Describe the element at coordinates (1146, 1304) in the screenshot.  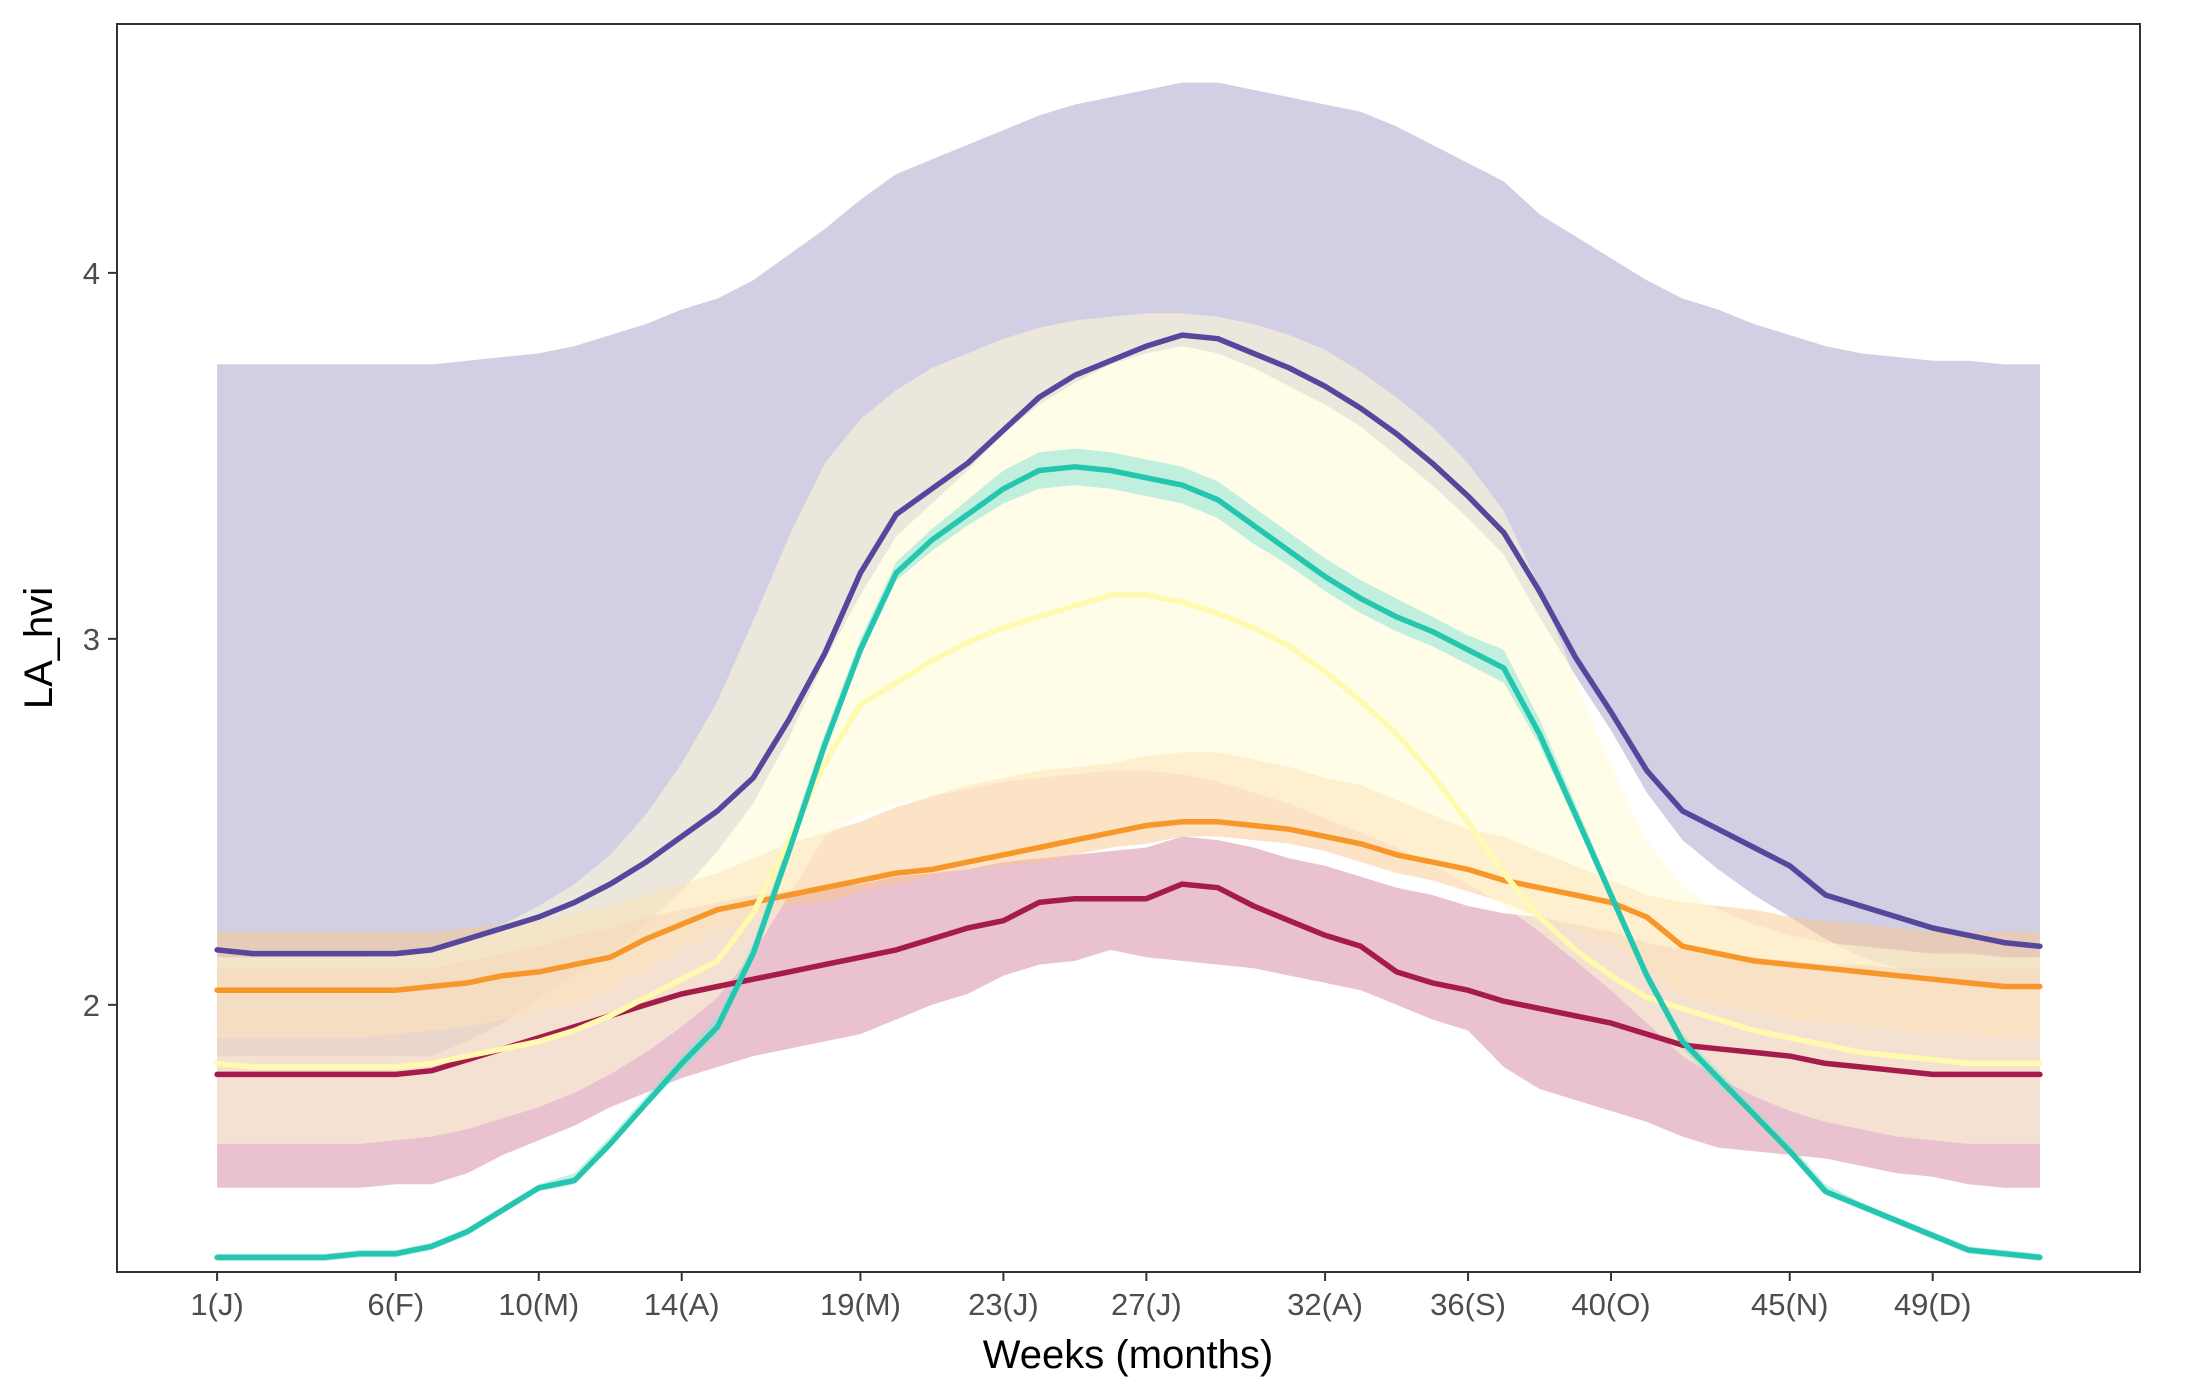
I see `x-tick-label: 27(J)` at that location.